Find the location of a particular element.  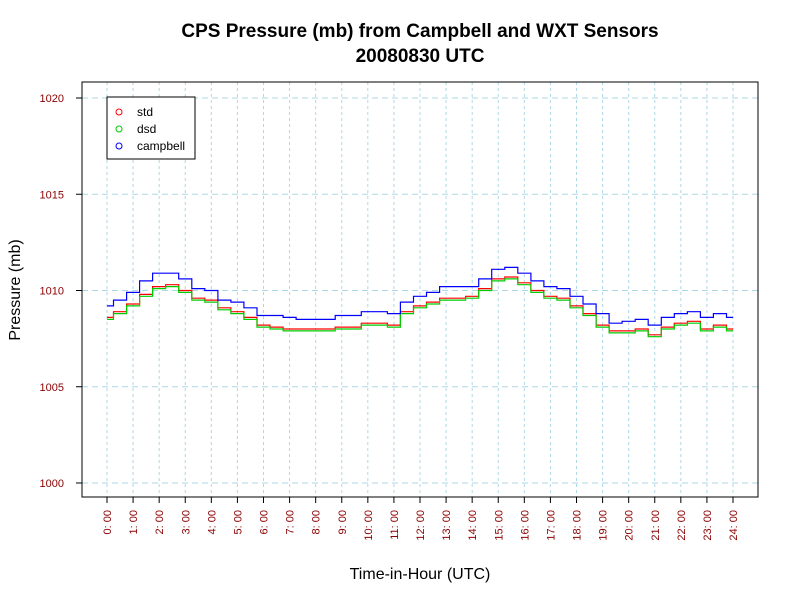

x-tick-label: 21: 00 is located at coordinates (656, 525).